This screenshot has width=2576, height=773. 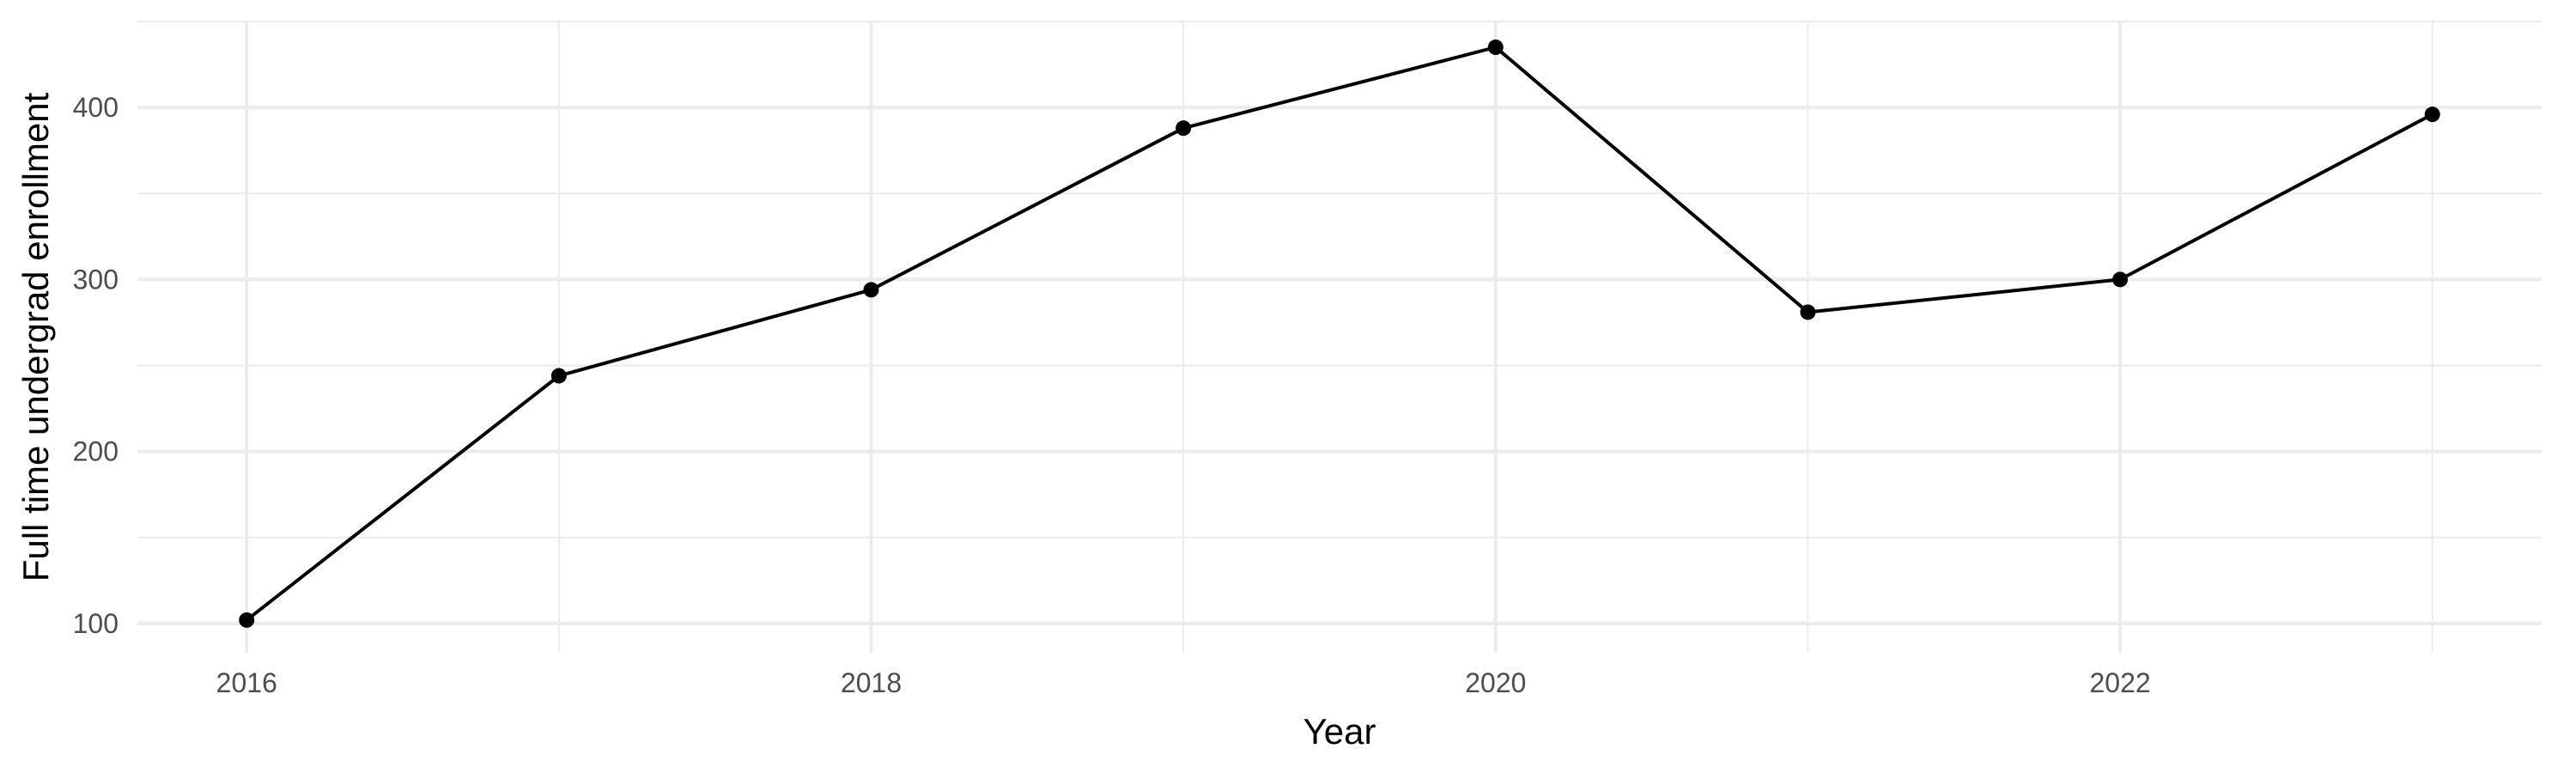 I want to click on x-tick-label: 2022, so click(x=2119, y=682).